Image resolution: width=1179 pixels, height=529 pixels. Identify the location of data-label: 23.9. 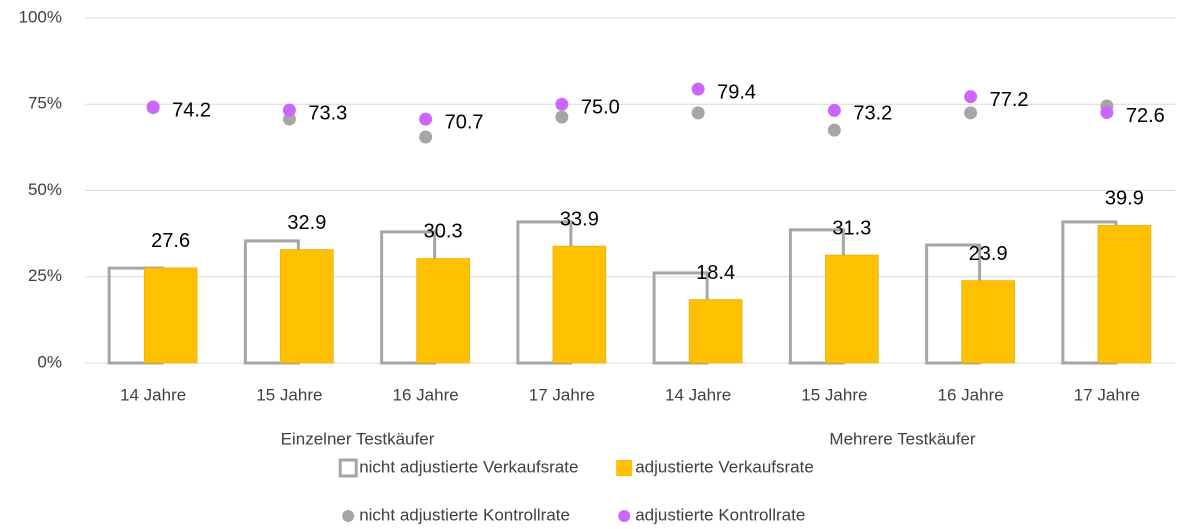
(988, 254).